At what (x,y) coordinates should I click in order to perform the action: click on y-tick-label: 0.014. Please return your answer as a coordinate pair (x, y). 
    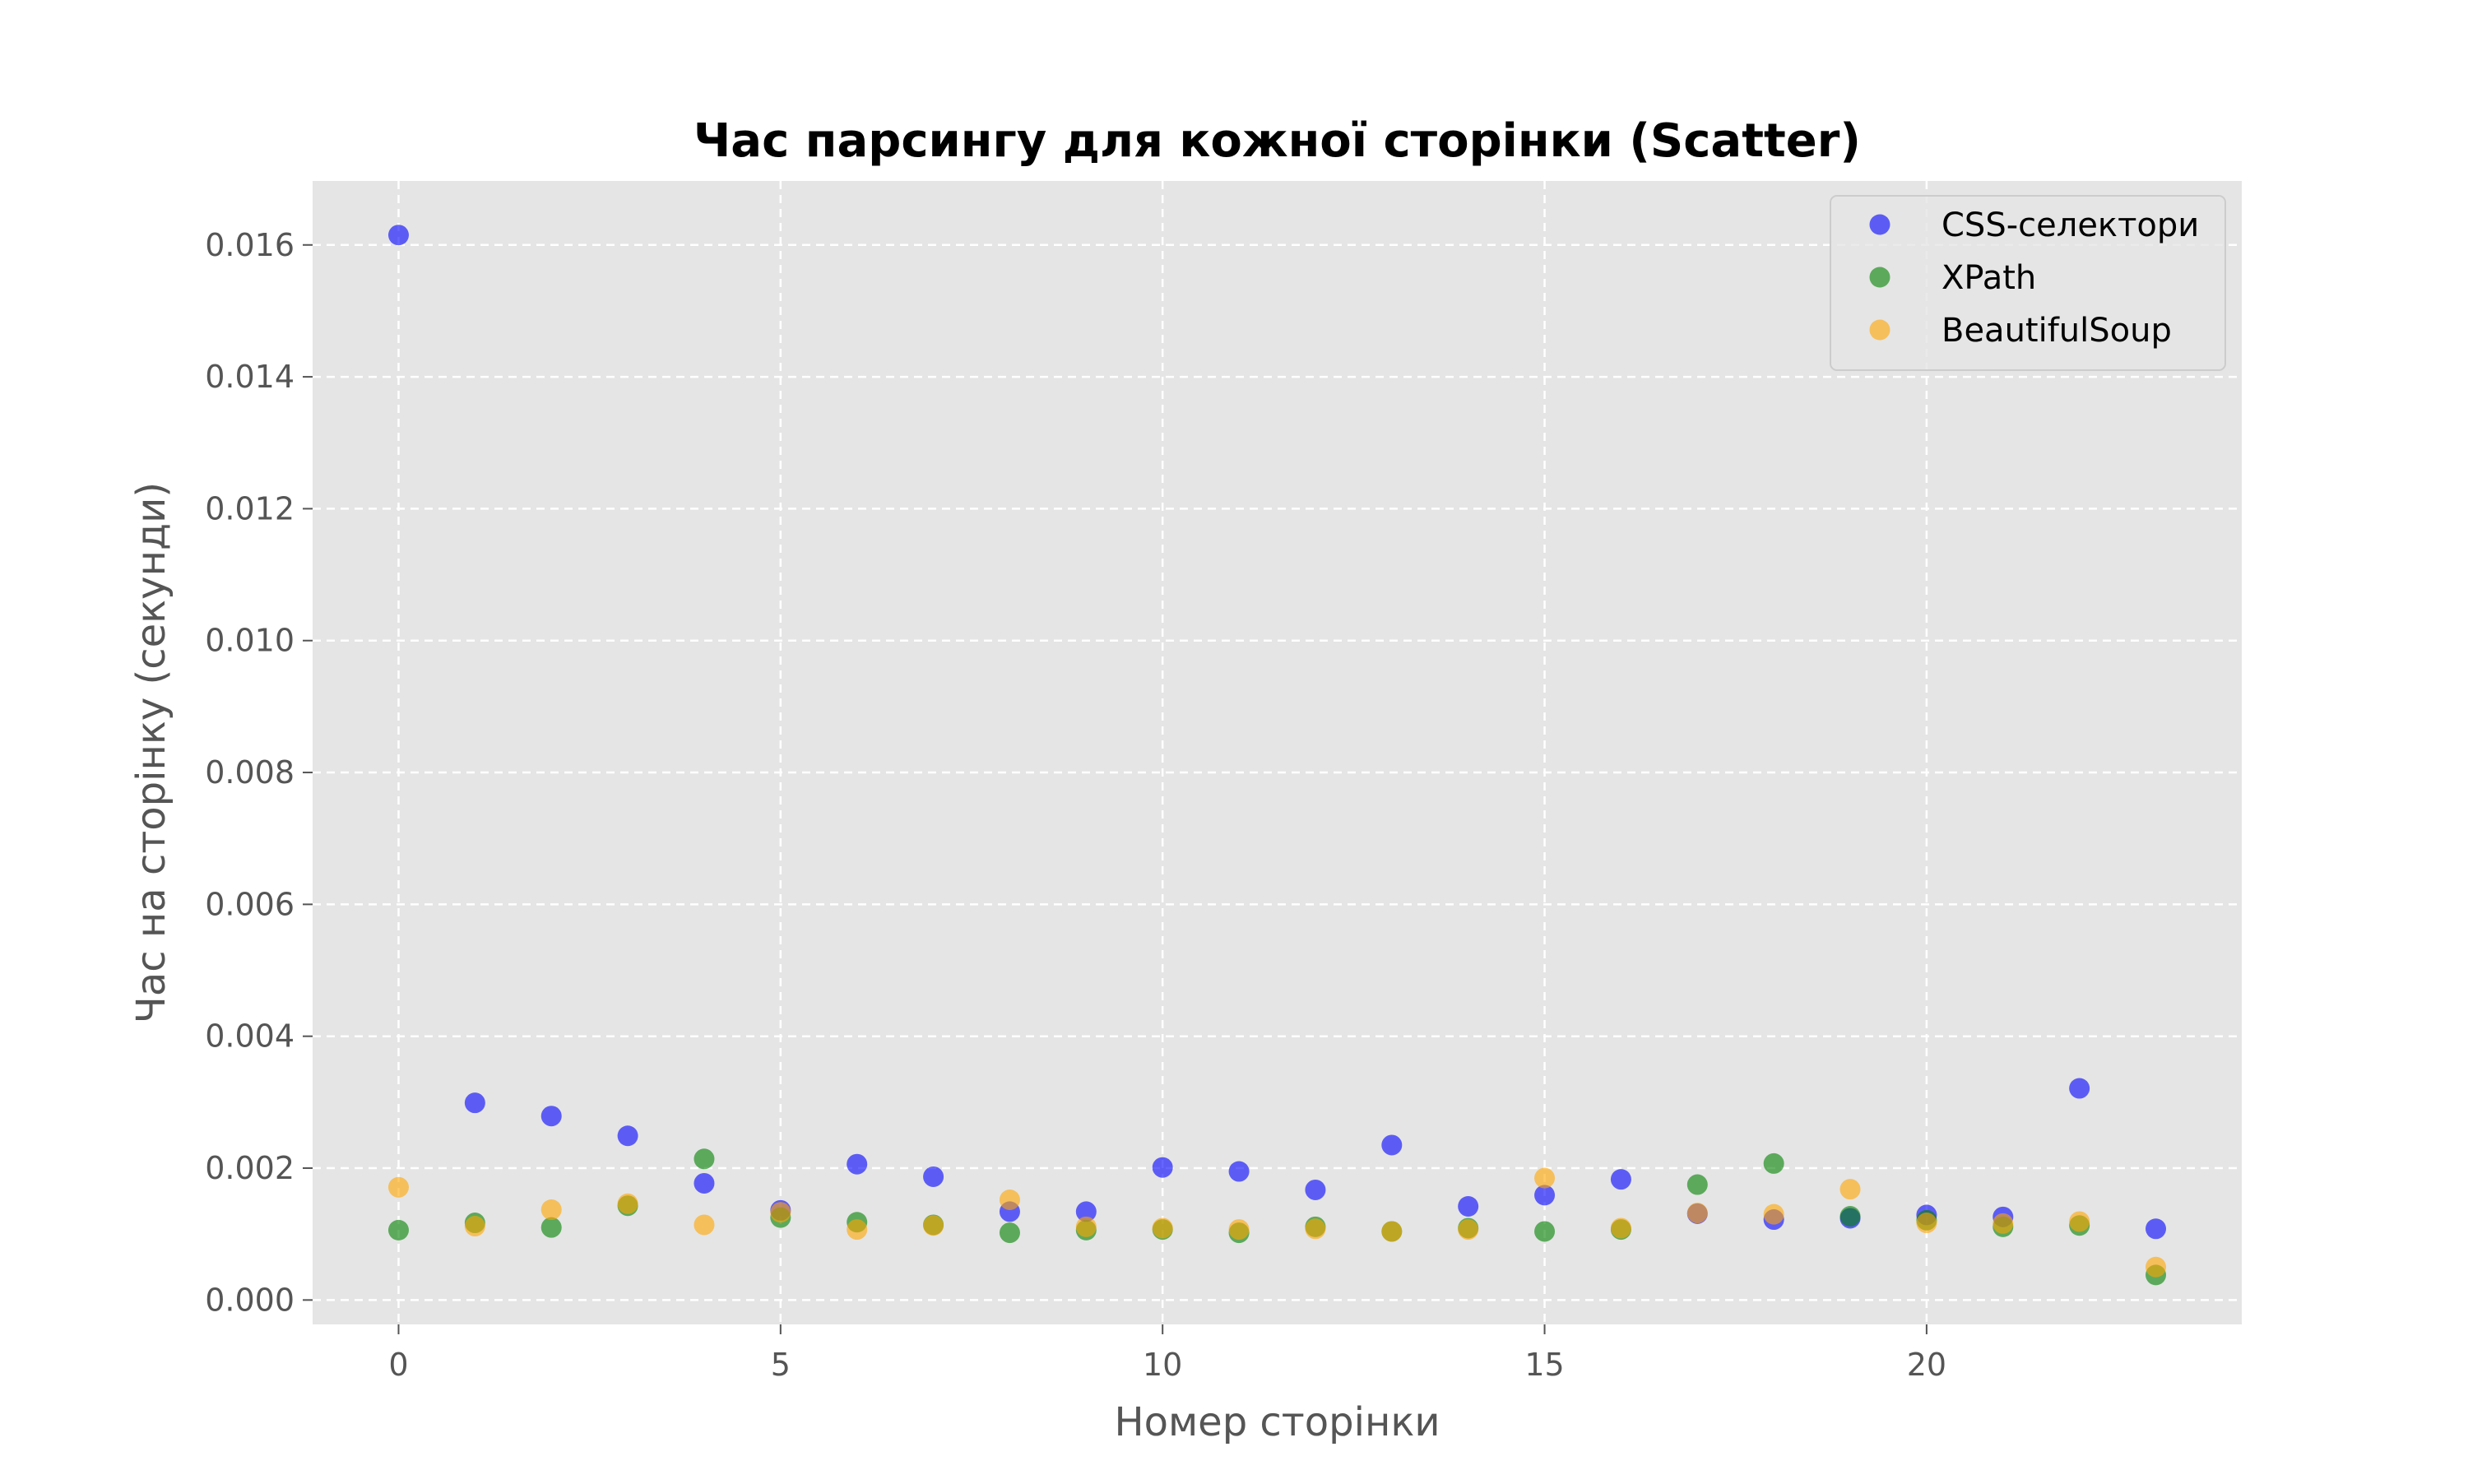
    Looking at the image, I should click on (250, 377).